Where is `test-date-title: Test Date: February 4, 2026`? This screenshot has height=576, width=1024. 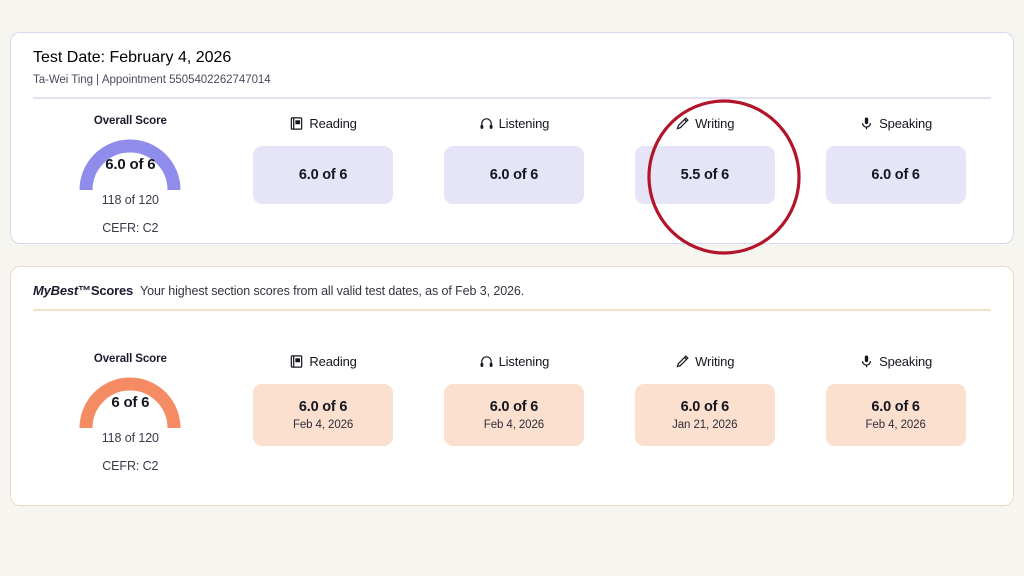
test-date-title: Test Date: February 4, 2026 is located at coordinates (132, 57).